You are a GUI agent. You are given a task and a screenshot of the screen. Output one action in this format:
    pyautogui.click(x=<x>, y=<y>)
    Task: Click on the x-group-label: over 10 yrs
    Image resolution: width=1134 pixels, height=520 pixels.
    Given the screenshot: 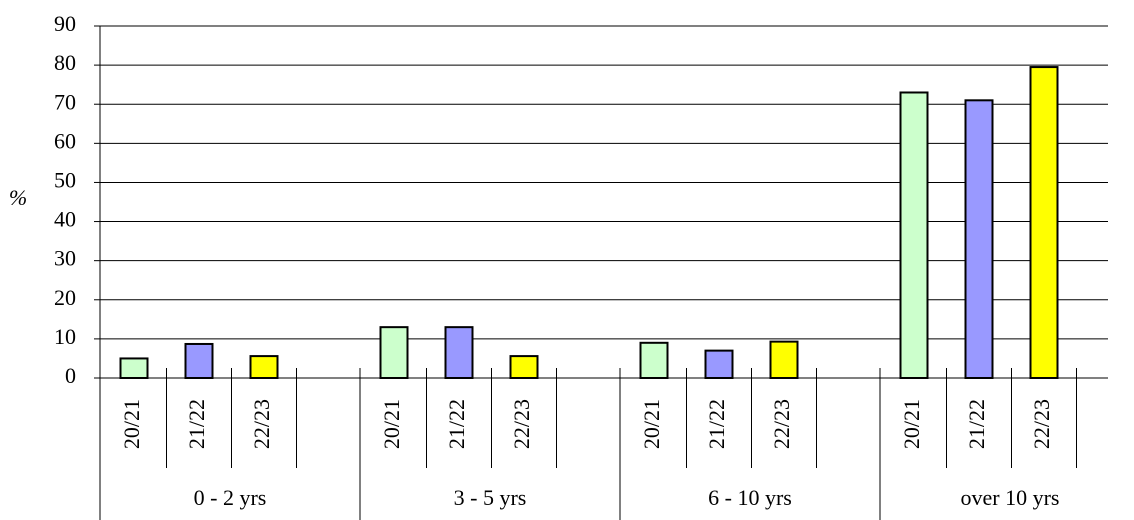 What is the action you would take?
    pyautogui.click(x=1010, y=497)
    